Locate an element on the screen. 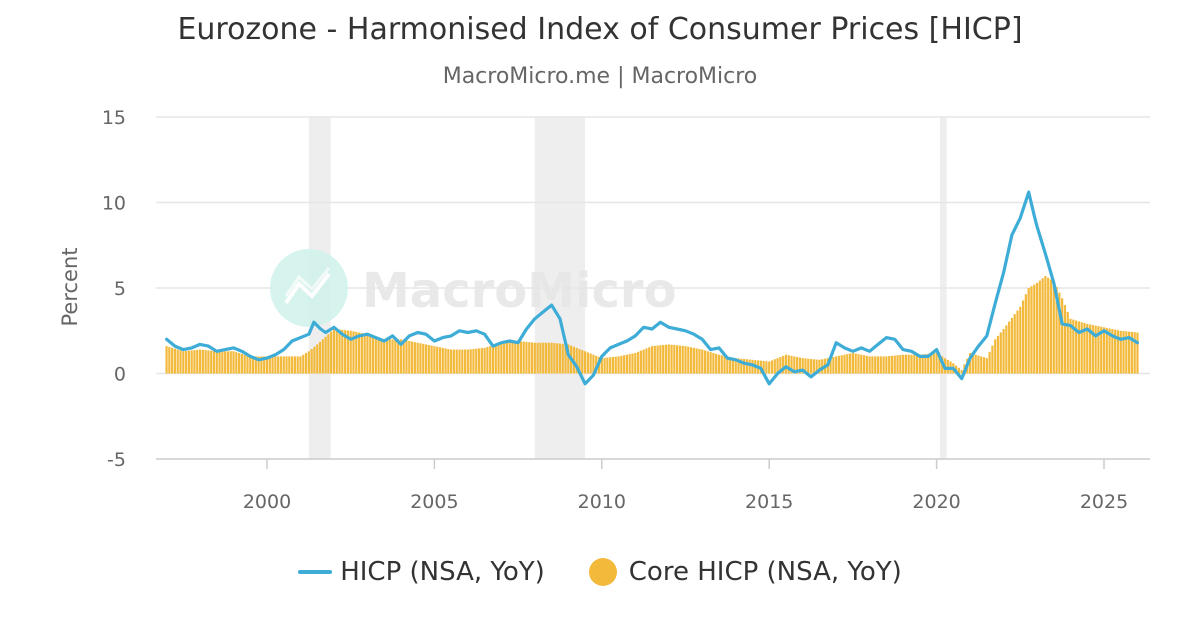 The image size is (1200, 630). core-hicp-bars is located at coordinates (652, 325).